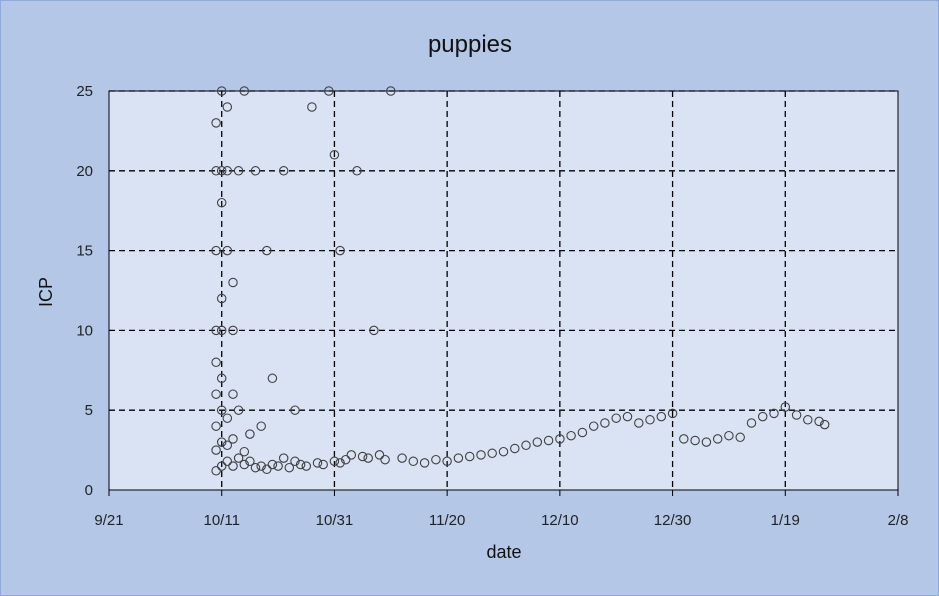 This screenshot has height=596, width=939. Describe the element at coordinates (84, 330) in the screenshot. I see `y-tick-label: 10` at that location.